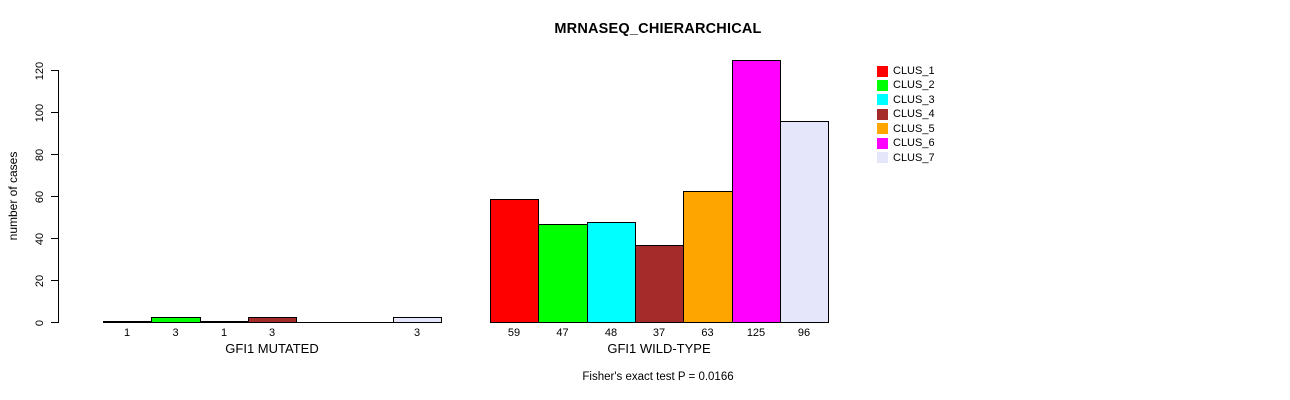  Describe the element at coordinates (914, 114) in the screenshot. I see `legend-label: CLUS_4` at that location.